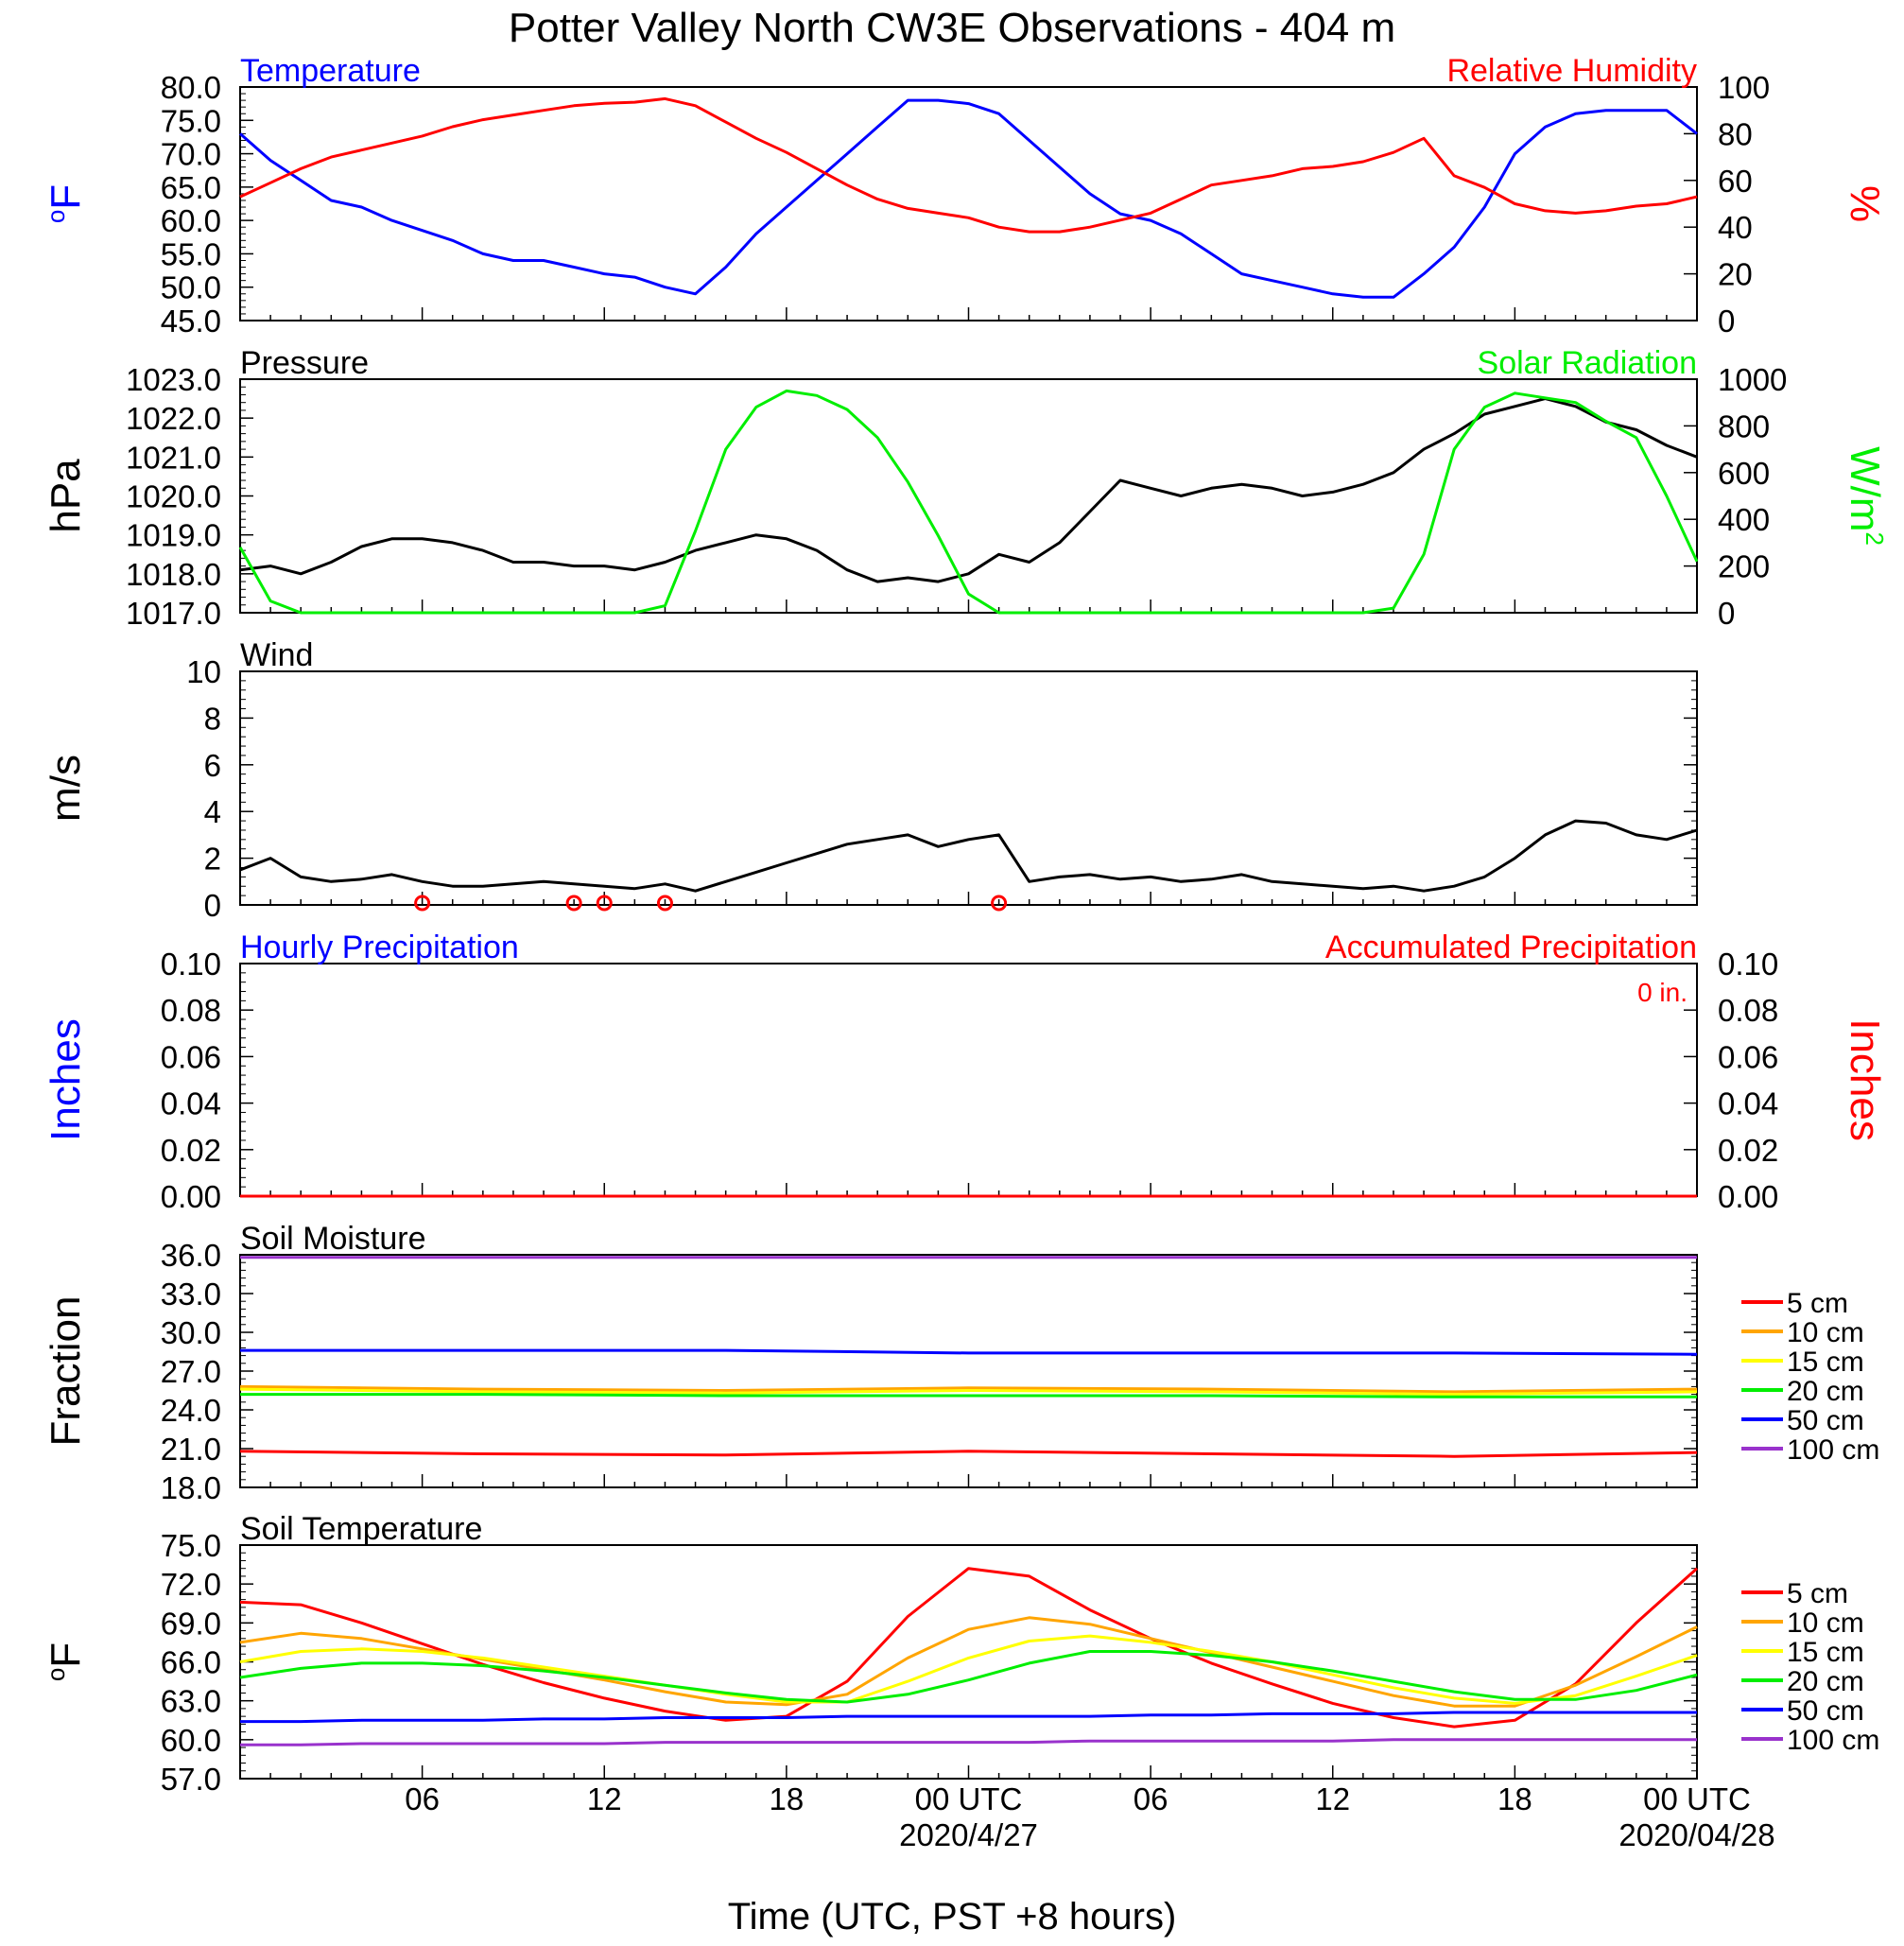 This screenshot has height=1946, width=1904. Describe the element at coordinates (1865, 496) in the screenshot. I see `y-axis-label-right: W/m2` at that location.